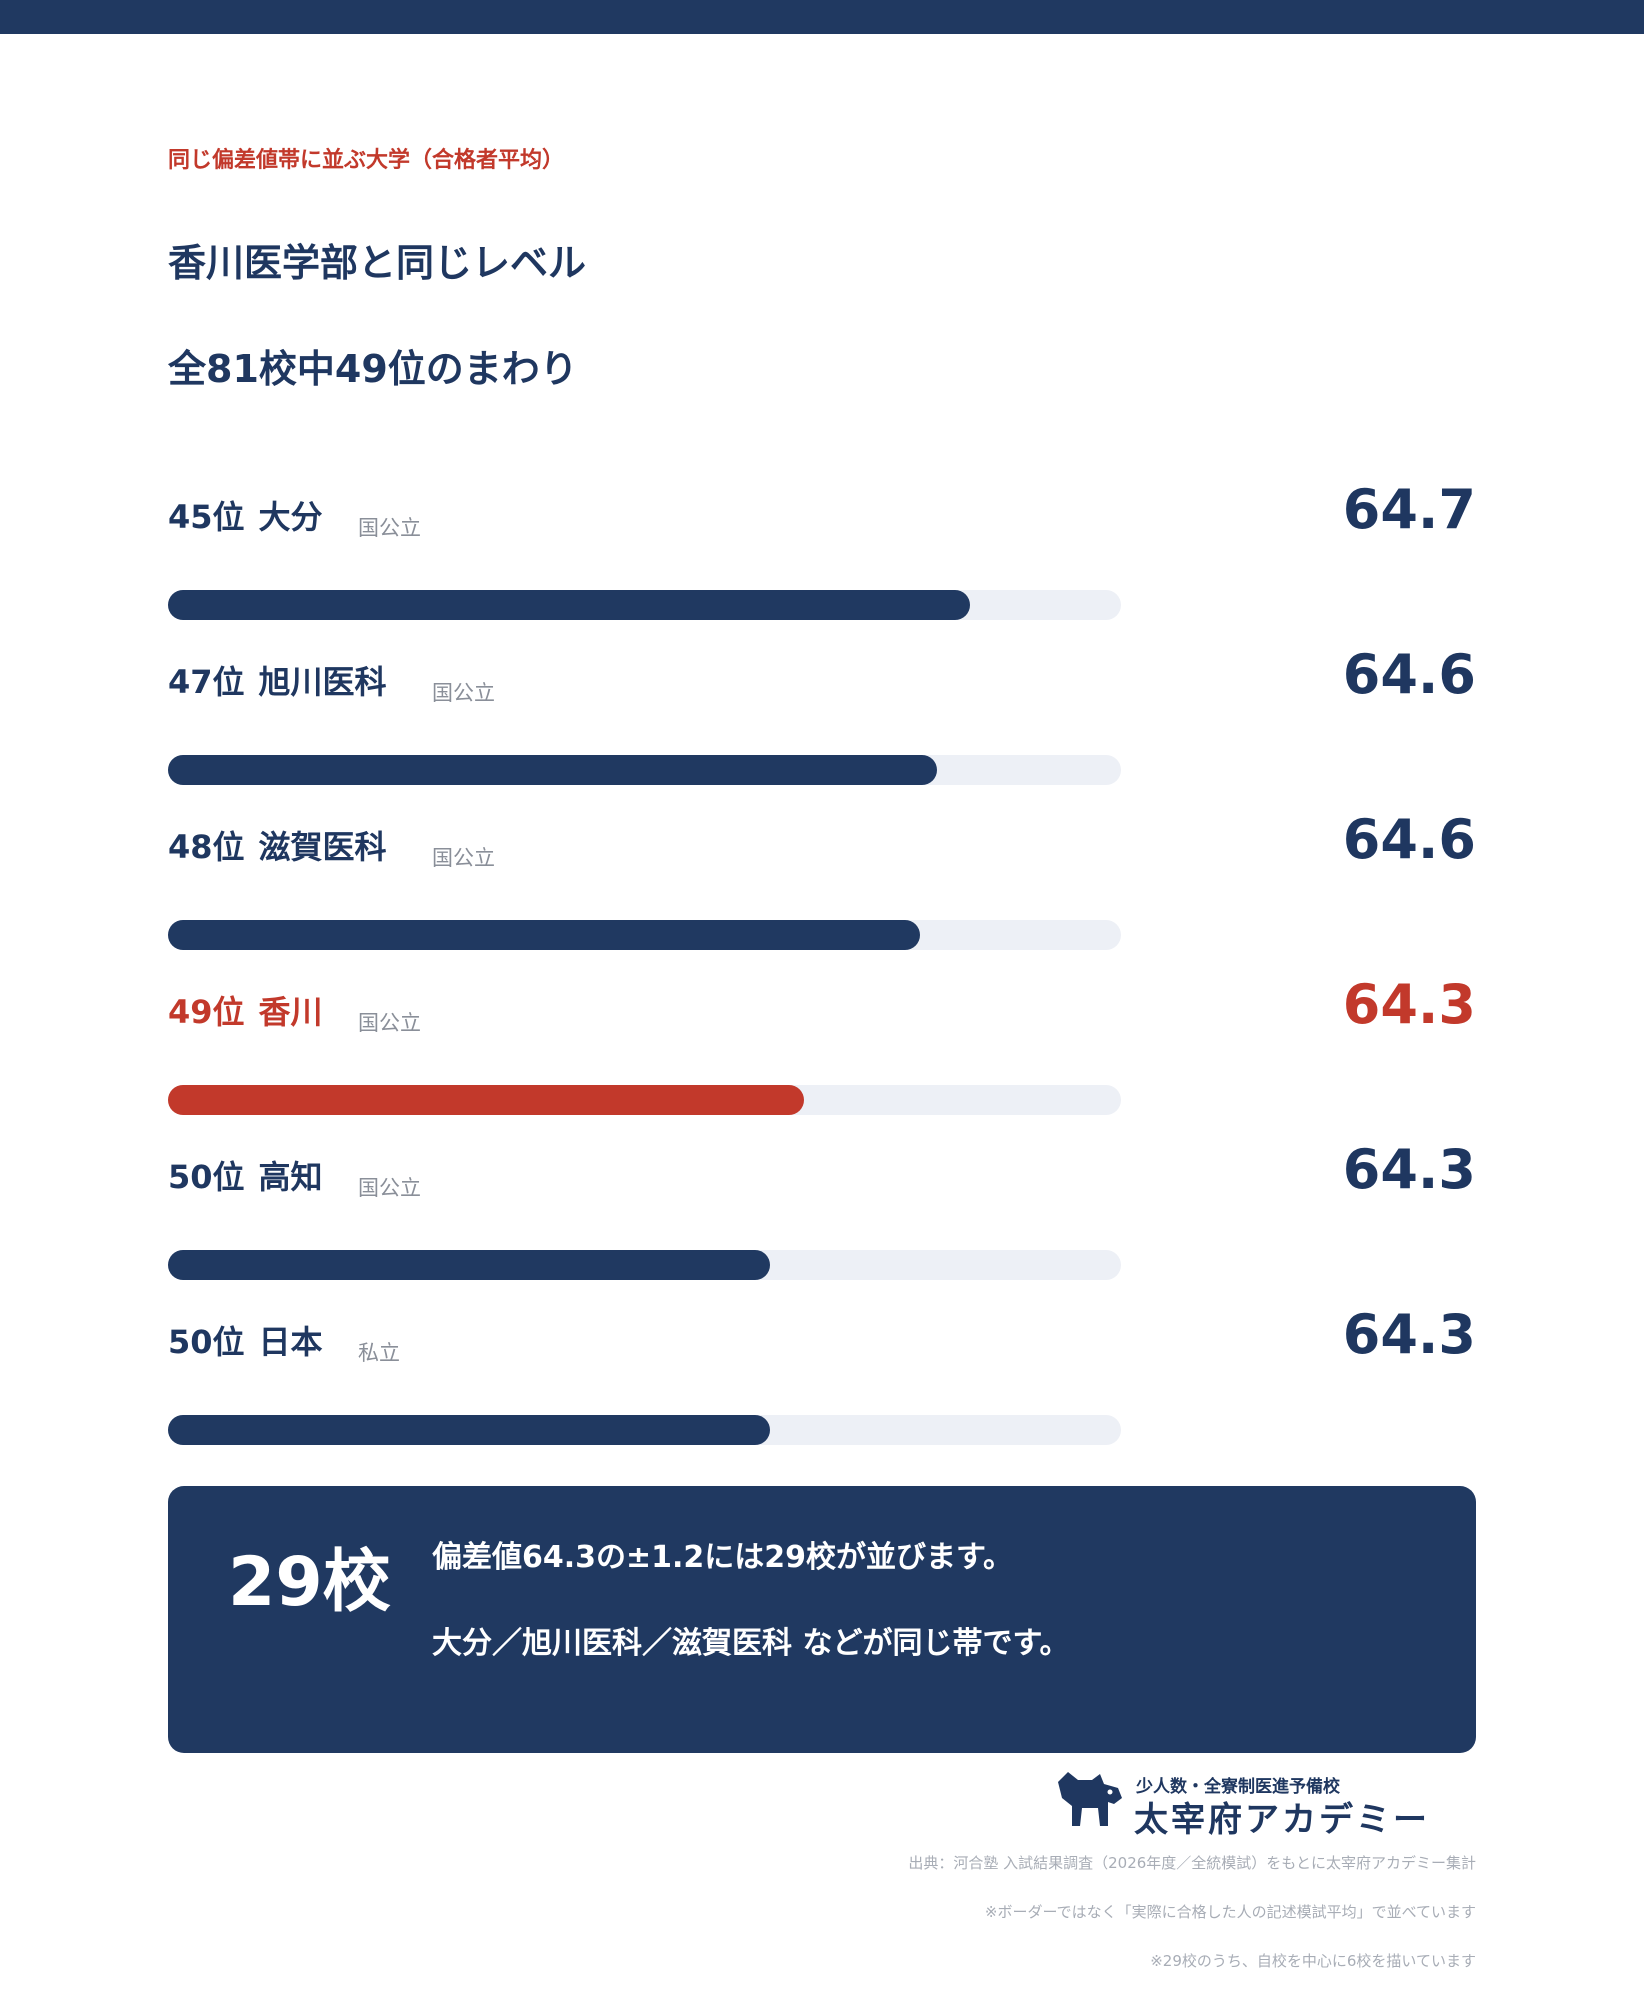  I want to click on school-name: 香川, so click(290, 1012).